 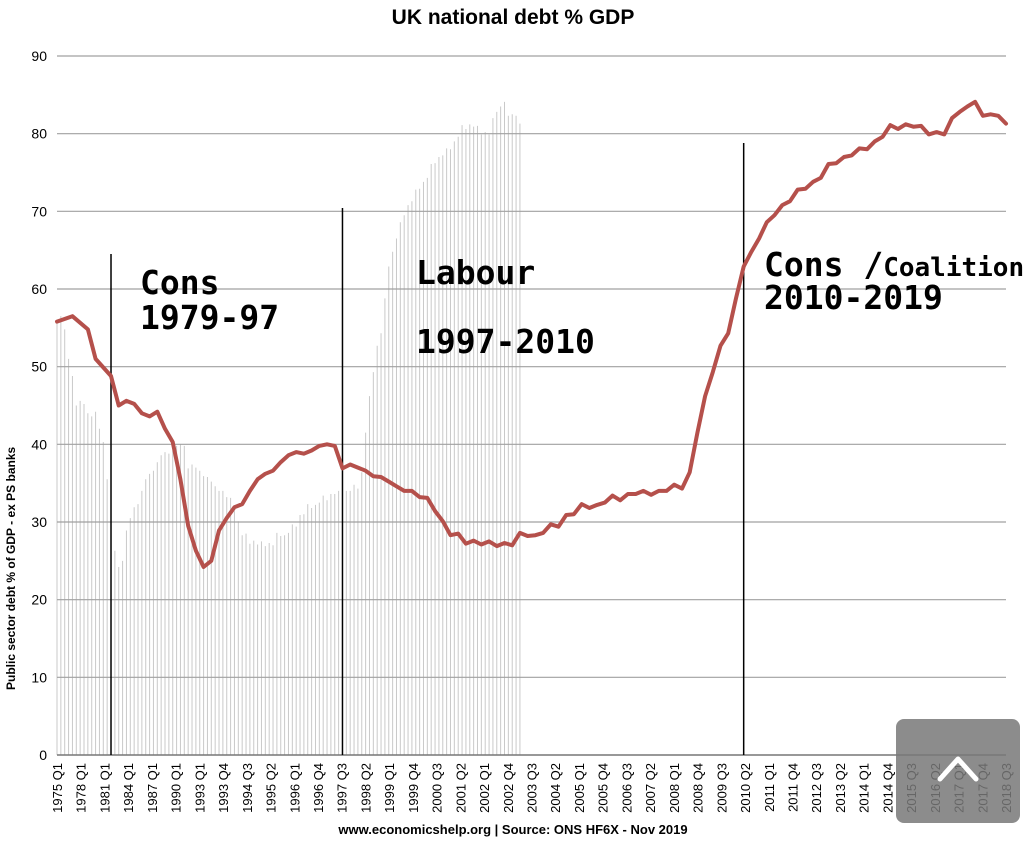 What do you see at coordinates (824, 264) in the screenshot?
I see `era-line: Cons /` at bounding box center [824, 264].